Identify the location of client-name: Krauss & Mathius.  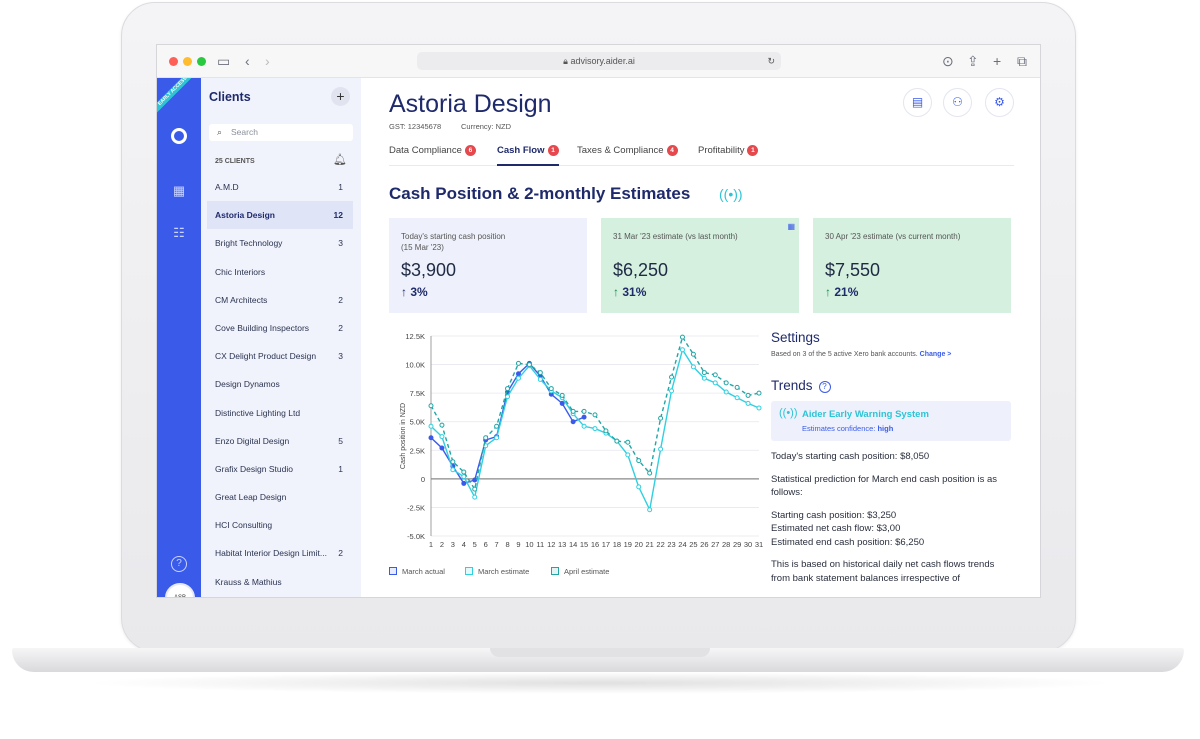
(248, 581).